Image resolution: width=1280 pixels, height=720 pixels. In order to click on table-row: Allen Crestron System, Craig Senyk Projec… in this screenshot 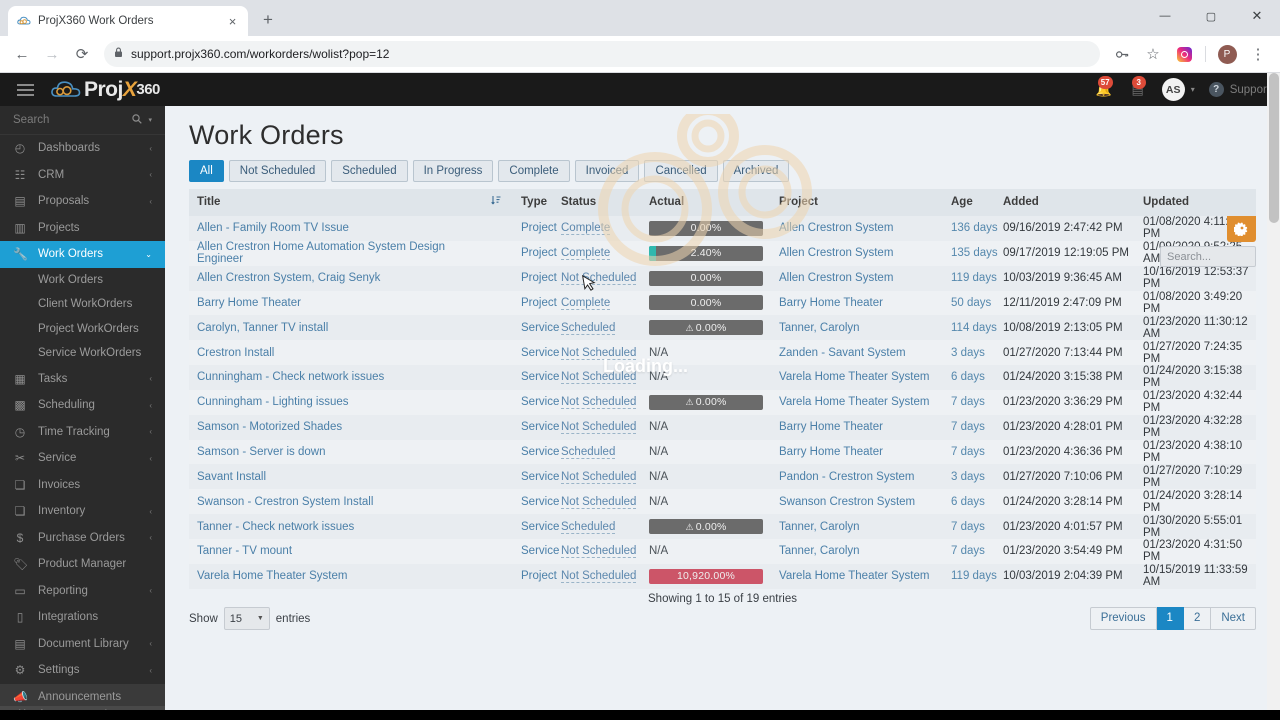, I will do `click(722, 278)`.